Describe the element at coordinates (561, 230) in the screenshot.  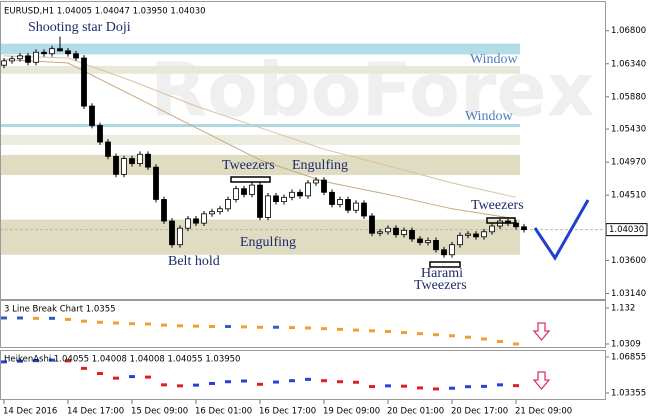
I see `trend-arrow` at that location.